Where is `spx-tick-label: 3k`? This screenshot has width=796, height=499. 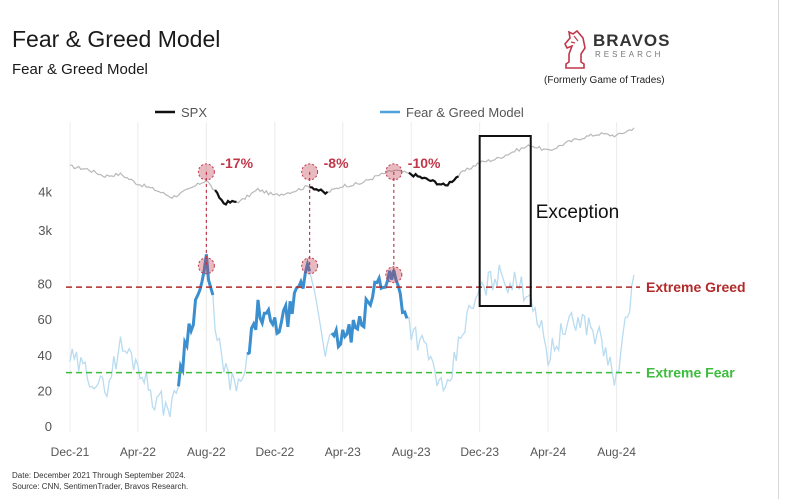
spx-tick-label: 3k is located at coordinates (45, 230).